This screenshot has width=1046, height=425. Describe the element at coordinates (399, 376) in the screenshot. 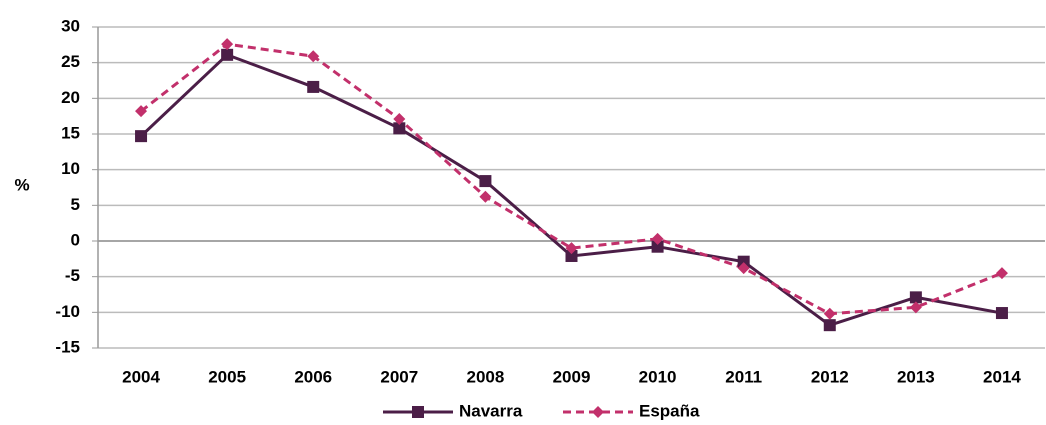

I see `x-tick-label: 2007` at that location.